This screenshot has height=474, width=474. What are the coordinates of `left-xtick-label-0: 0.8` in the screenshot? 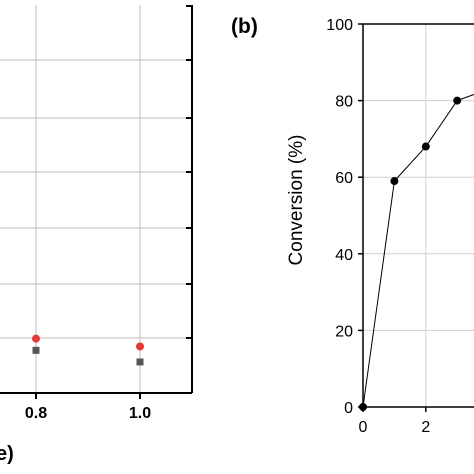 It's located at (36, 413).